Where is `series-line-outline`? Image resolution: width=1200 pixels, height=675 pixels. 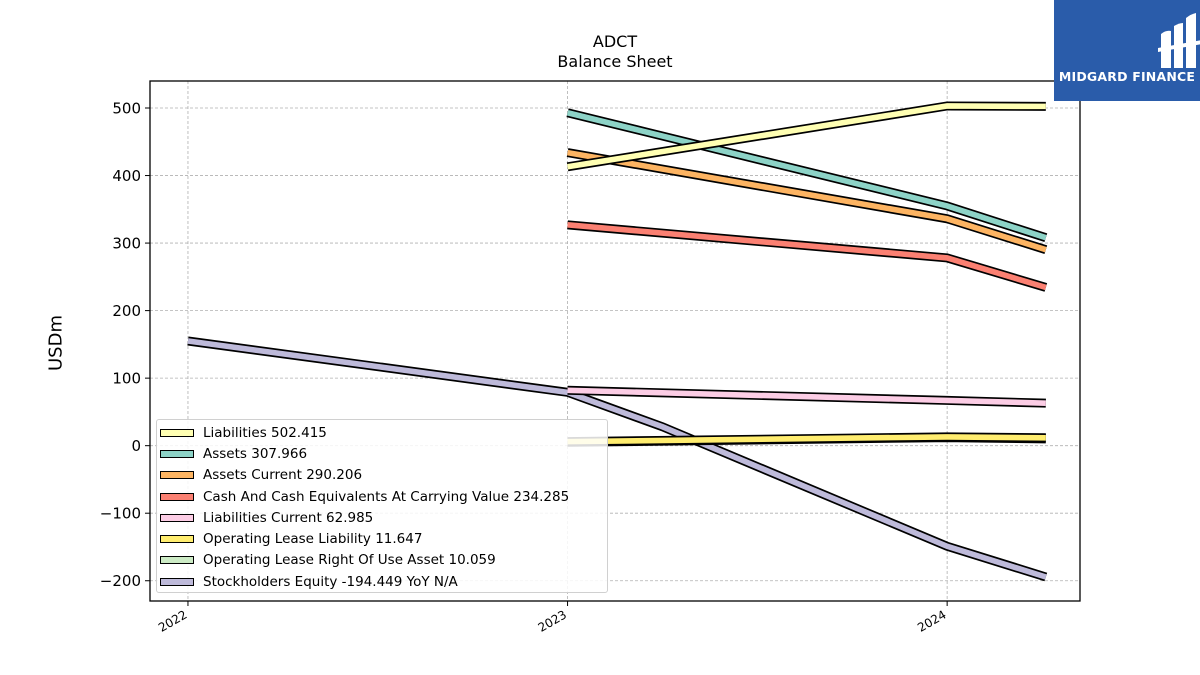 series-line-outline is located at coordinates (807, 256).